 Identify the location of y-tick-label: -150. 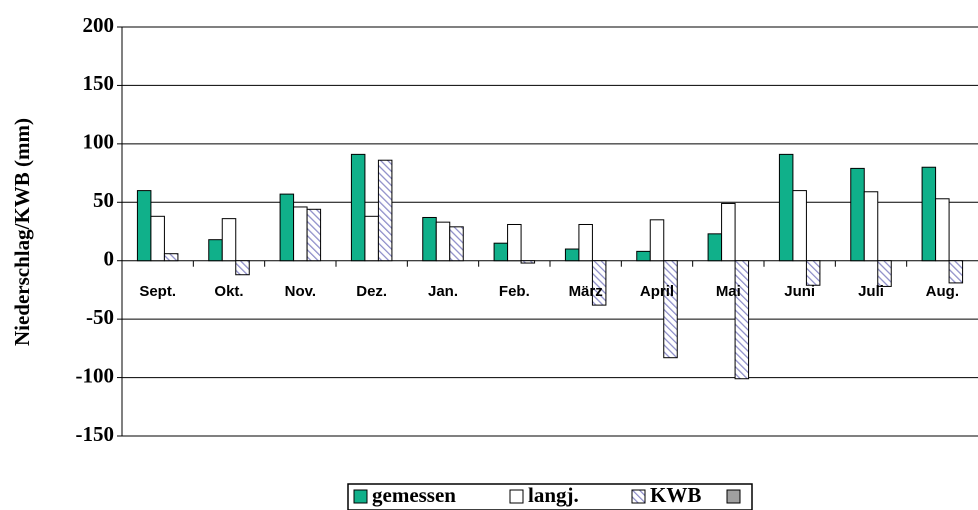
(95, 434).